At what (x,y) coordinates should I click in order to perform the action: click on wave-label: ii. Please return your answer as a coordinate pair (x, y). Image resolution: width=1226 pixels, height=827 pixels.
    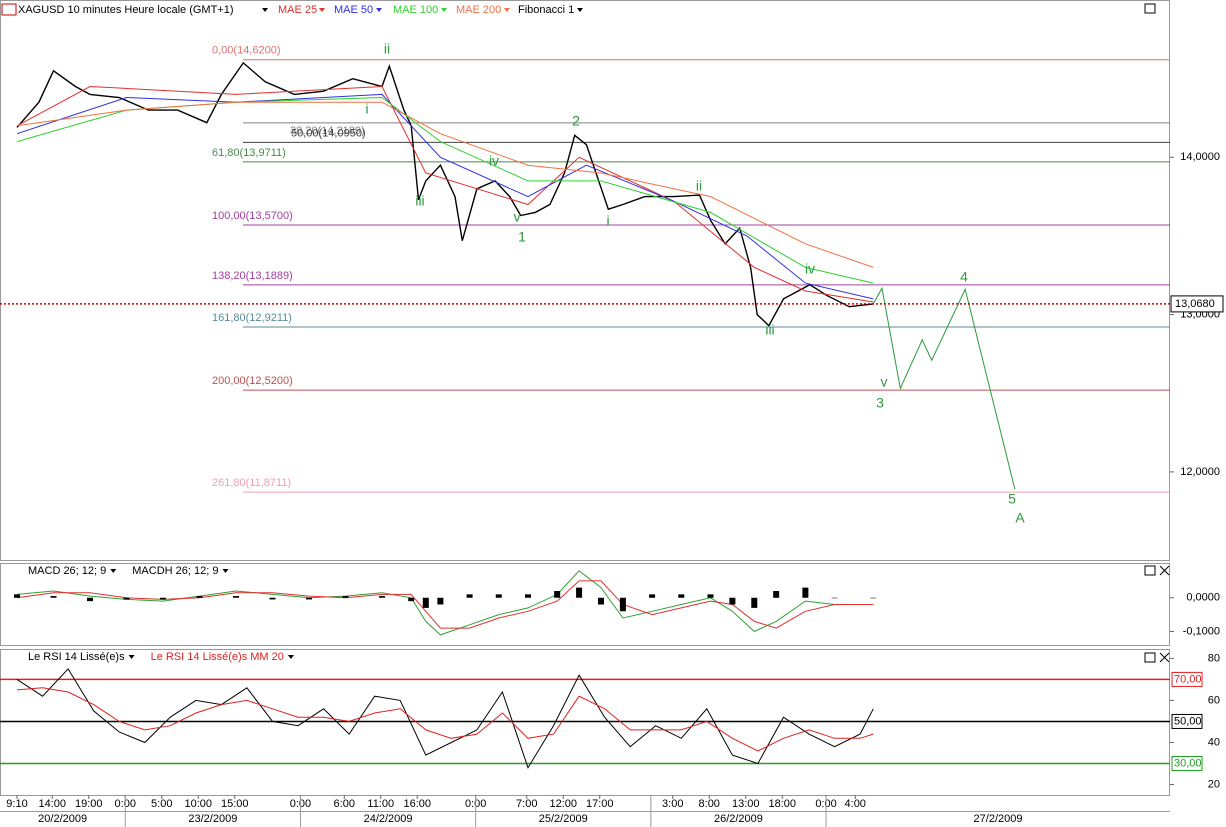
    Looking at the image, I should click on (699, 186).